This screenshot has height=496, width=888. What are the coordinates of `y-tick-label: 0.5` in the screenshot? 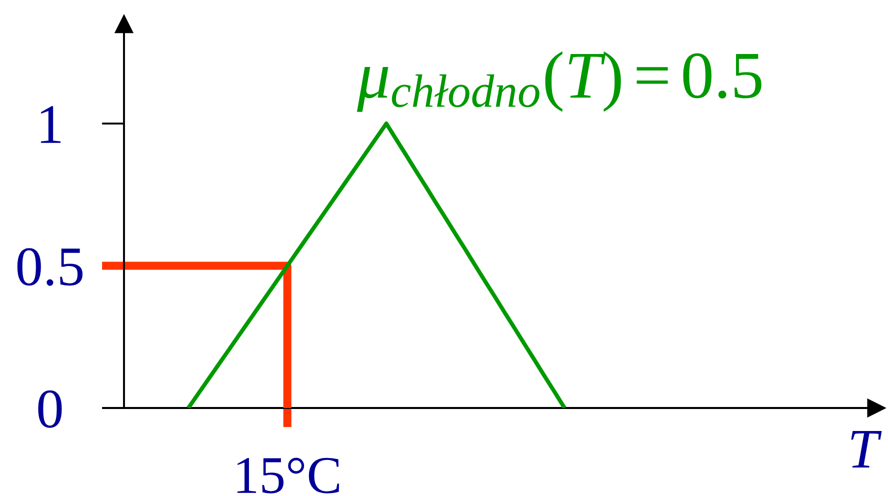 It's located at (50, 267).